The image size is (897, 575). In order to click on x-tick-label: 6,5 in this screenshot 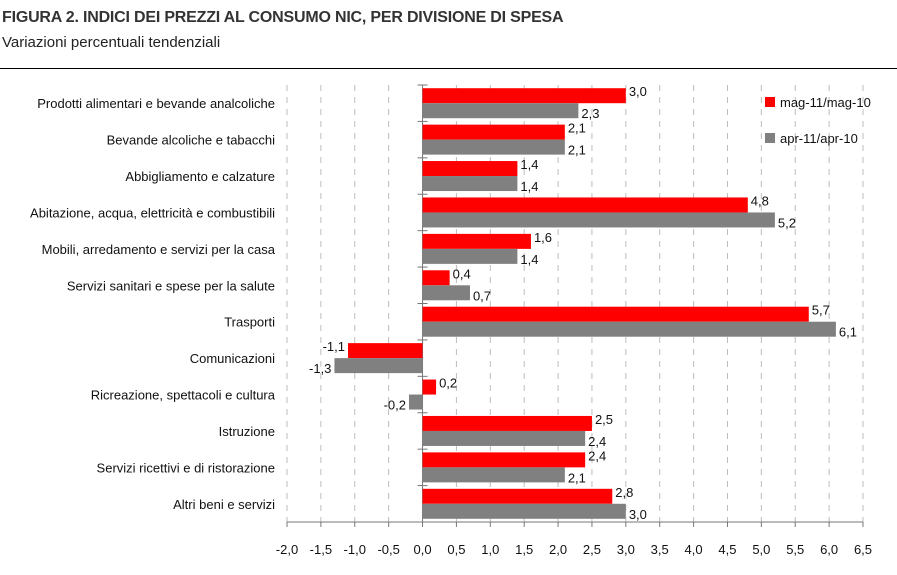, I will do `click(863, 549)`.